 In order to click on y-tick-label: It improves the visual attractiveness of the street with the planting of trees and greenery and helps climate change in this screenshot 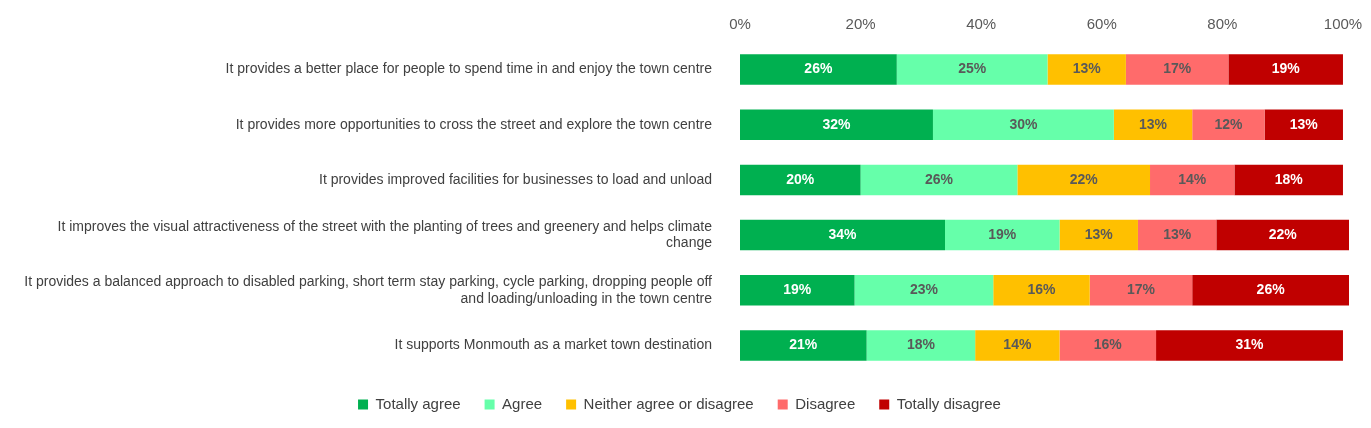, I will do `click(385, 234)`.